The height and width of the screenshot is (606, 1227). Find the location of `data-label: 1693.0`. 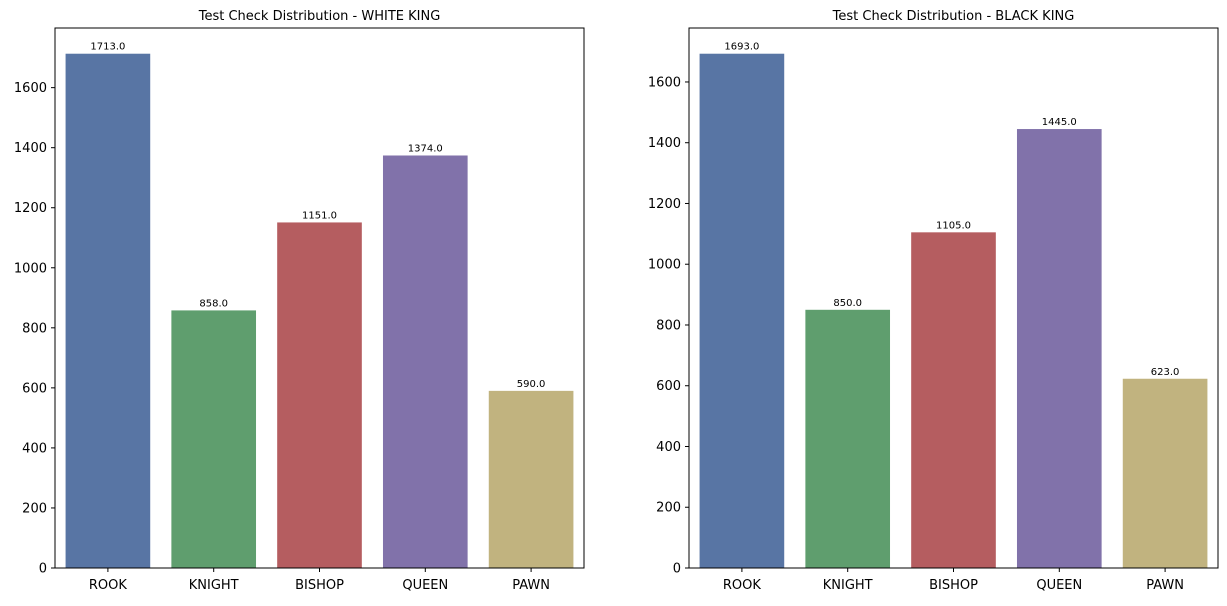

data-label: 1693.0 is located at coordinates (741, 47).